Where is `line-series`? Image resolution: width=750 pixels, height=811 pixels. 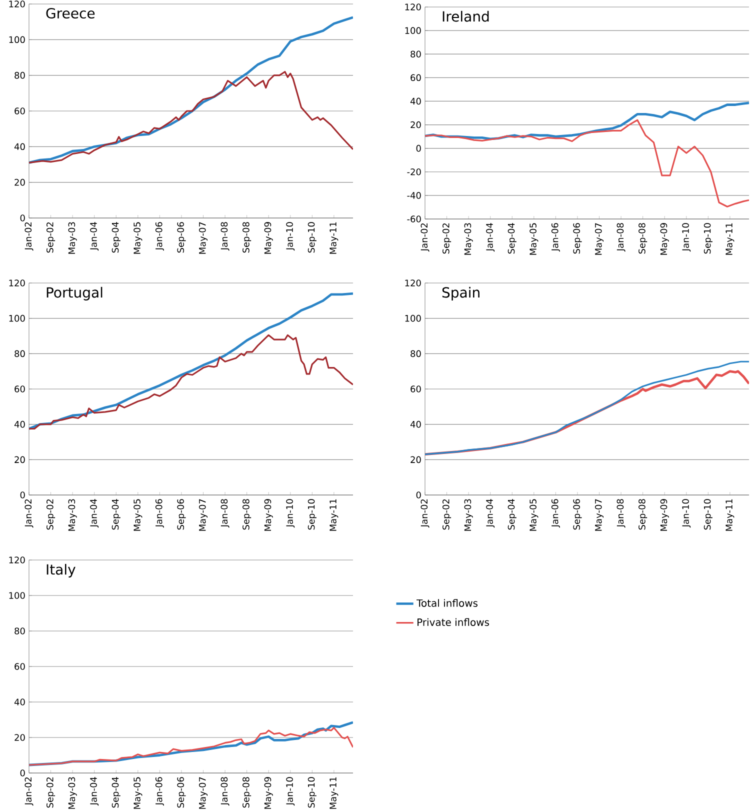 line-series is located at coordinates (191, 382).